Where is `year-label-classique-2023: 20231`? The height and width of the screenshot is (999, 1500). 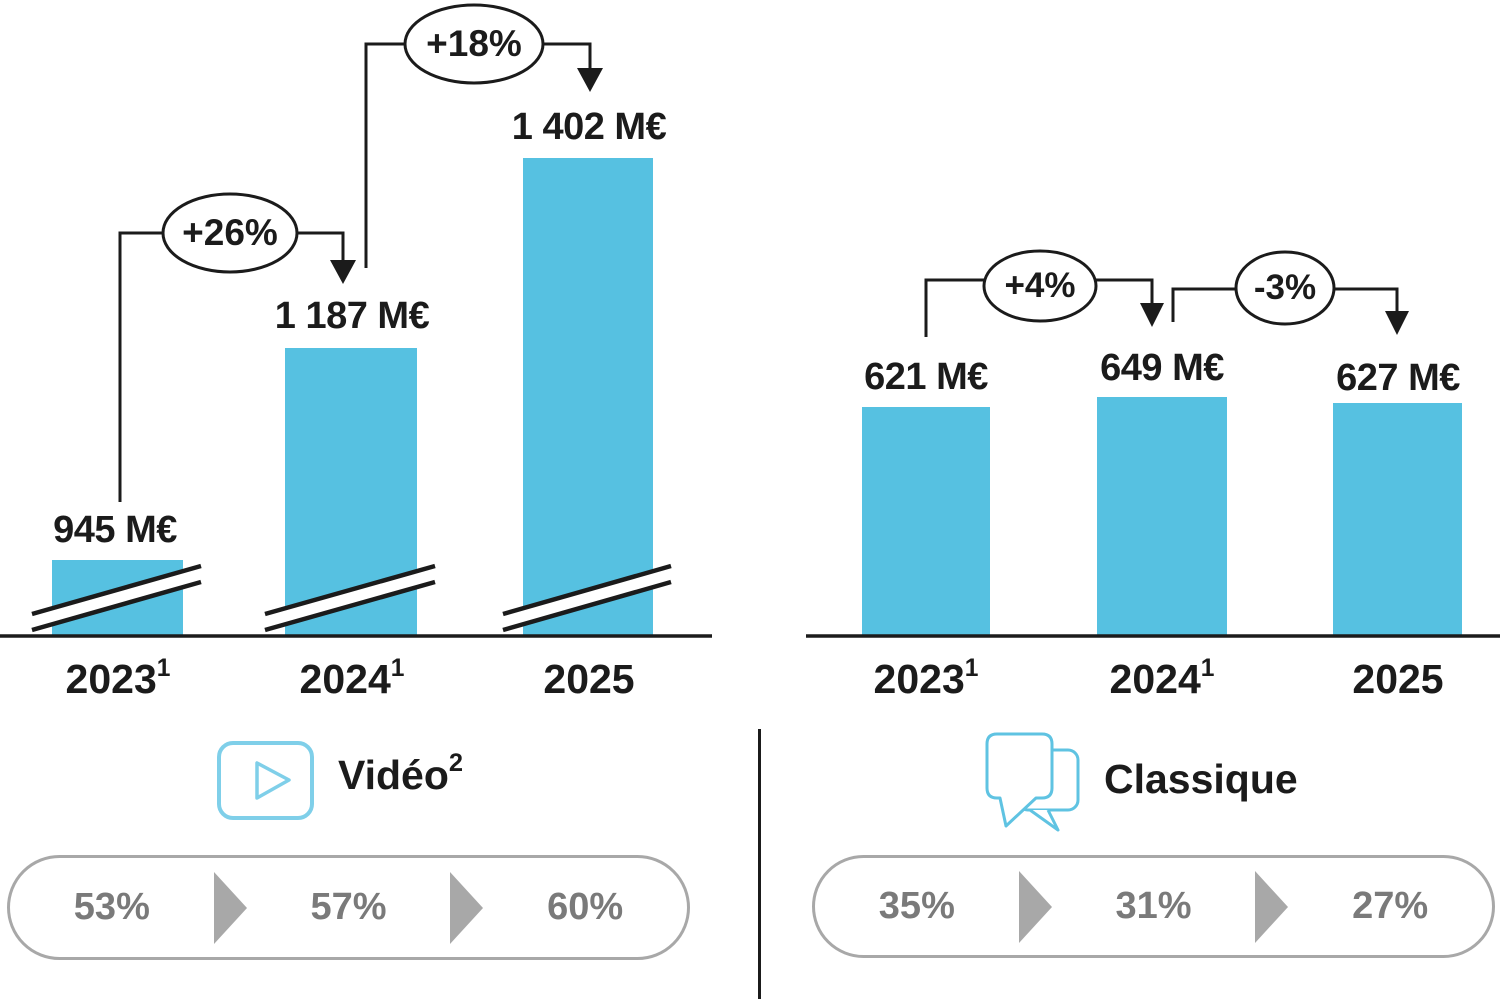 year-label-classique-2023: 20231 is located at coordinates (926, 678).